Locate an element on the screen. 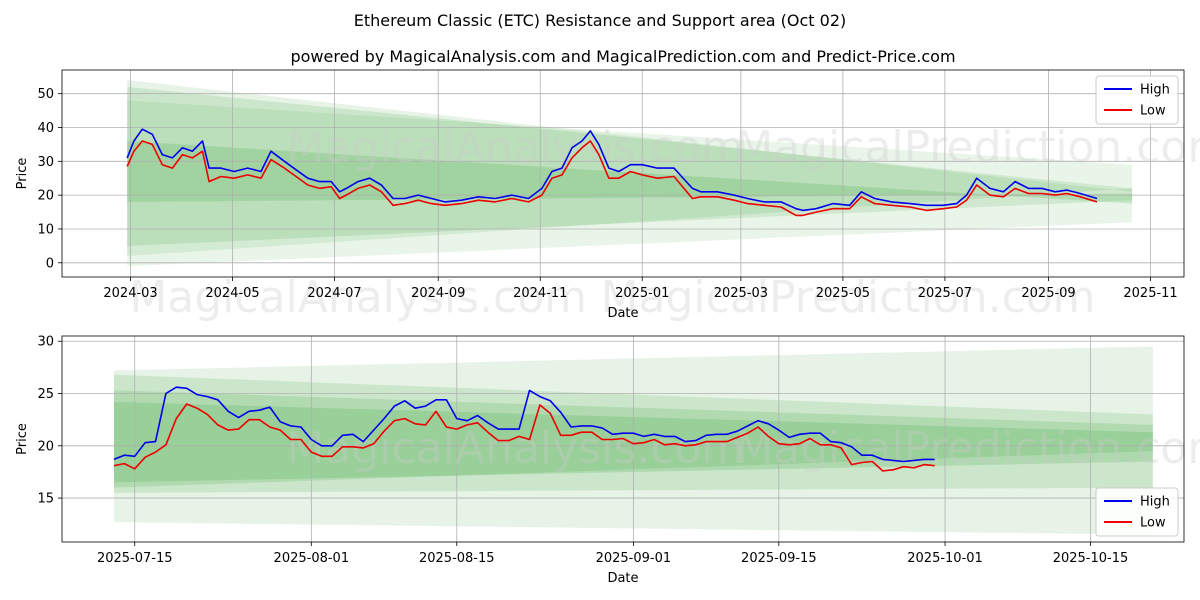 The height and width of the screenshot is (600, 1200). x-tick-label: 2025-01 is located at coordinates (642, 293).